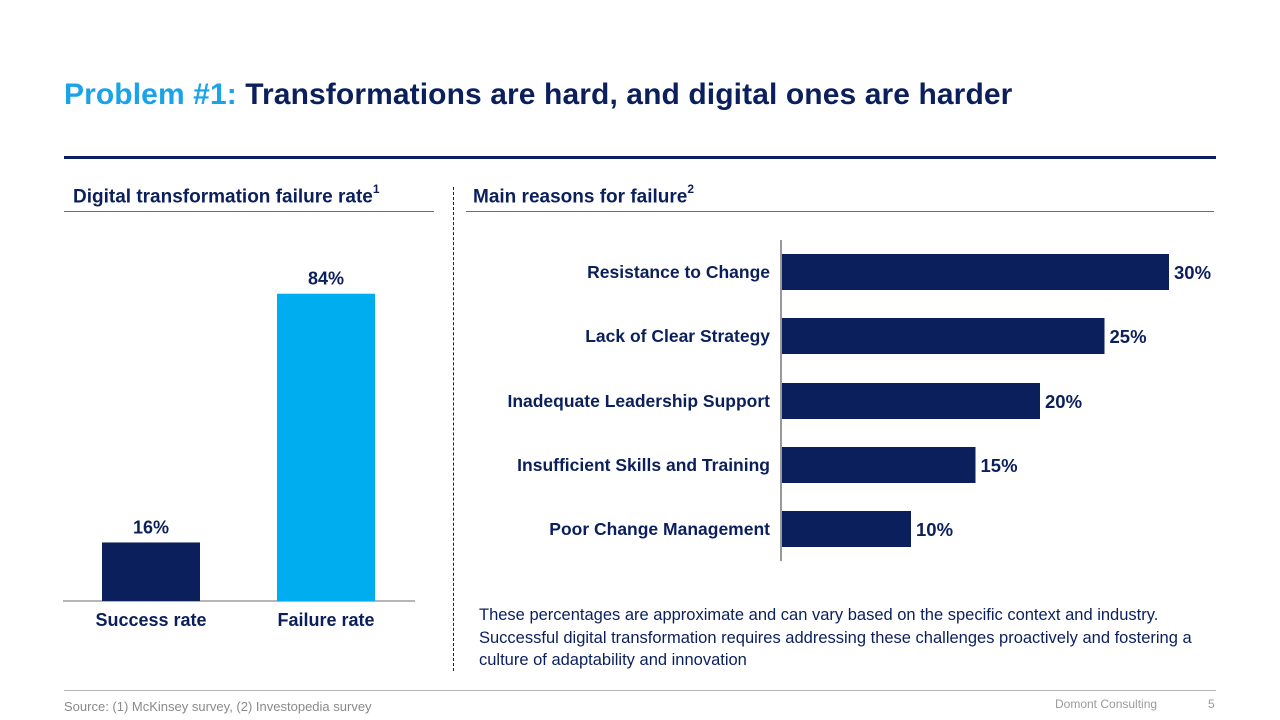 This screenshot has width=1280, height=720. I want to click on hbar-category-label: Insufficient Skills and Training, so click(643, 465).